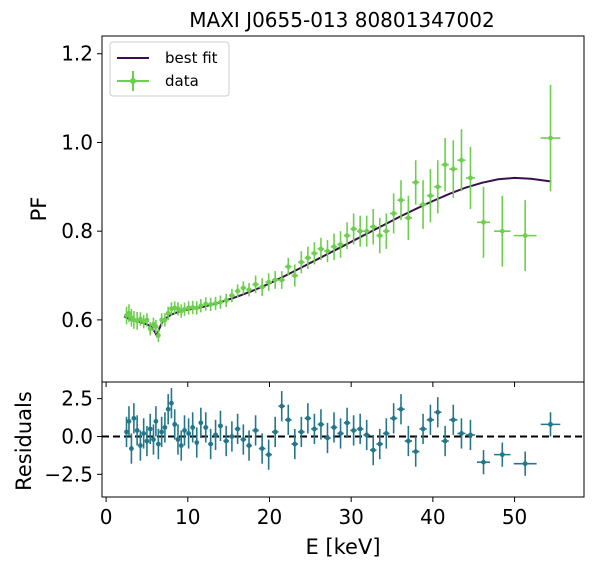  Describe the element at coordinates (77, 142) in the screenshot. I see `pf-y-tick-label: 1.0` at that location.